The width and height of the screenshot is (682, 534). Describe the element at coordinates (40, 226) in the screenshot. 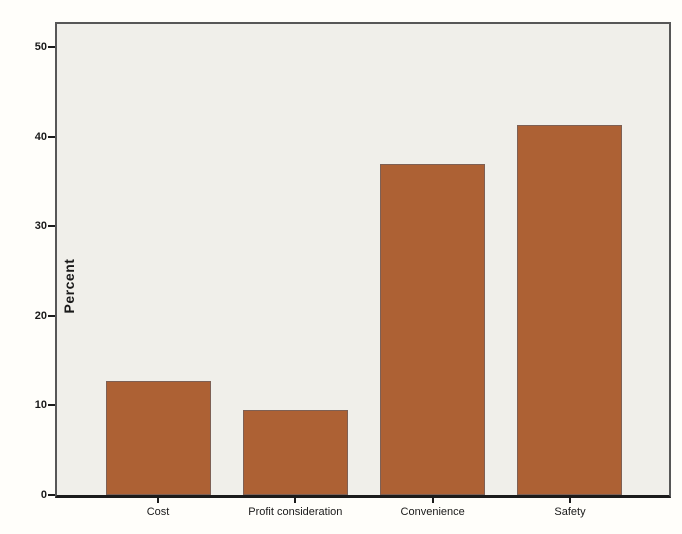

I see `y-tick-label: 30` at that location.